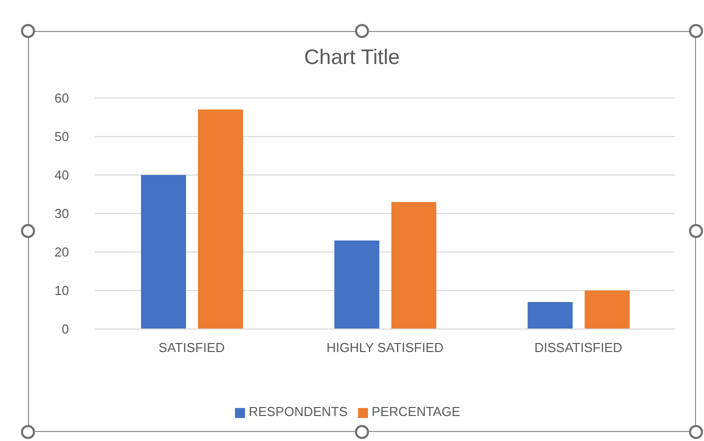 Image resolution: width=704 pixels, height=441 pixels. What do you see at coordinates (191, 348) in the screenshot?
I see `x-tick-label: SATISFIED` at bounding box center [191, 348].